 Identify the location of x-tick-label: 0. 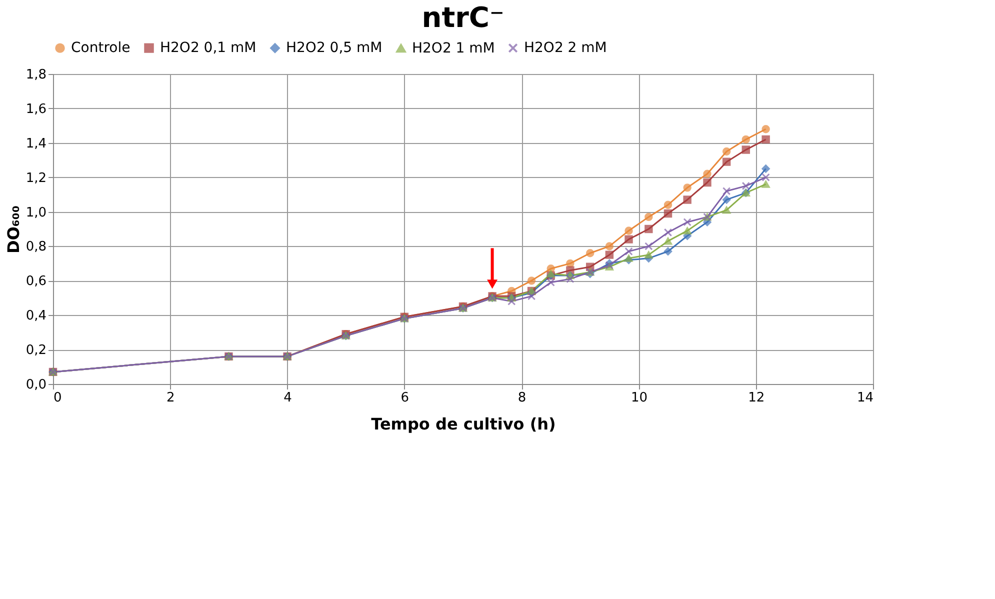
(58, 398).